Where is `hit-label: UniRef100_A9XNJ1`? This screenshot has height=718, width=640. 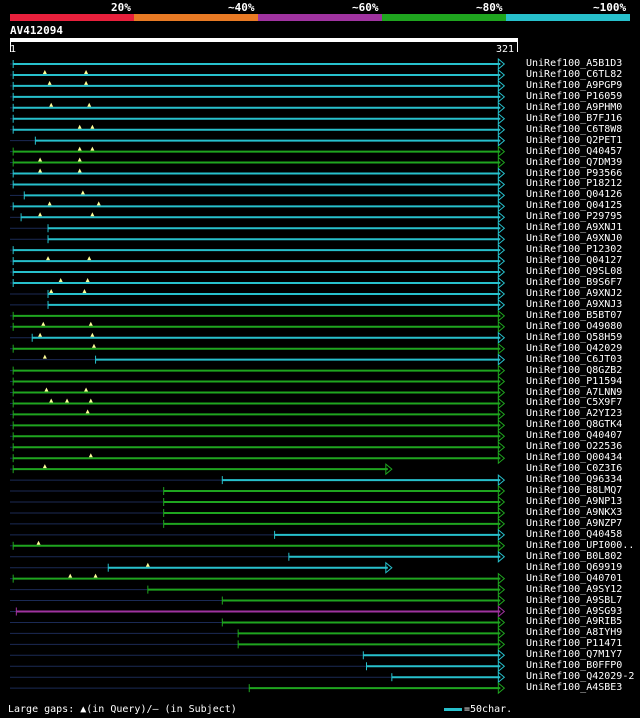 hit-label: UniRef100_A9XNJ1 is located at coordinates (574, 228).